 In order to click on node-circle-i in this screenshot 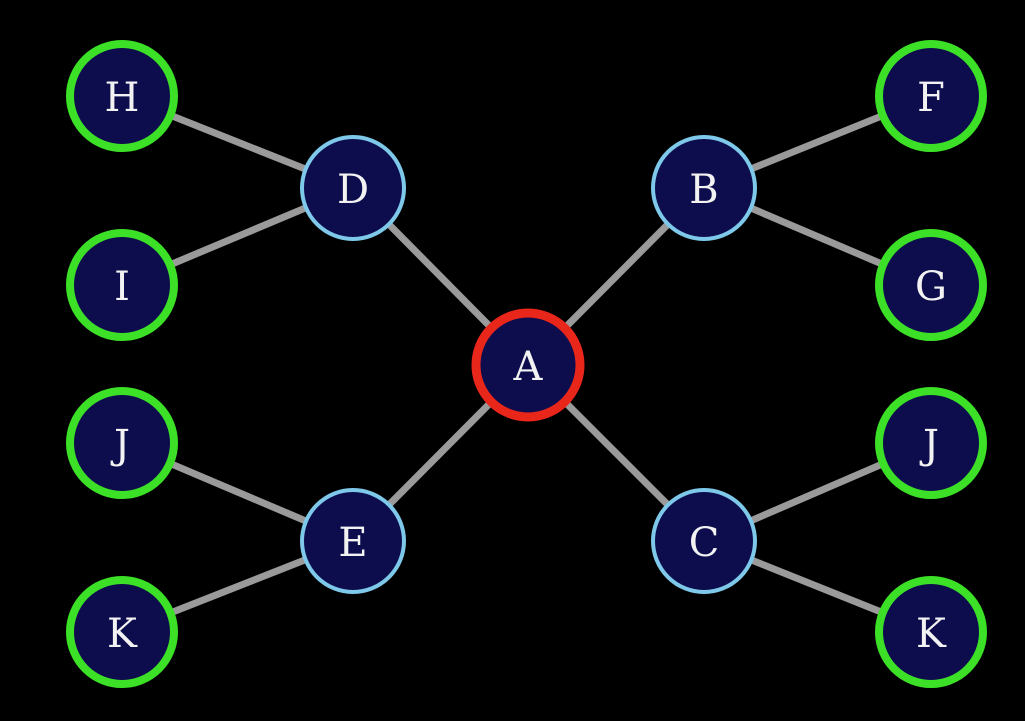, I will do `click(122, 285)`.